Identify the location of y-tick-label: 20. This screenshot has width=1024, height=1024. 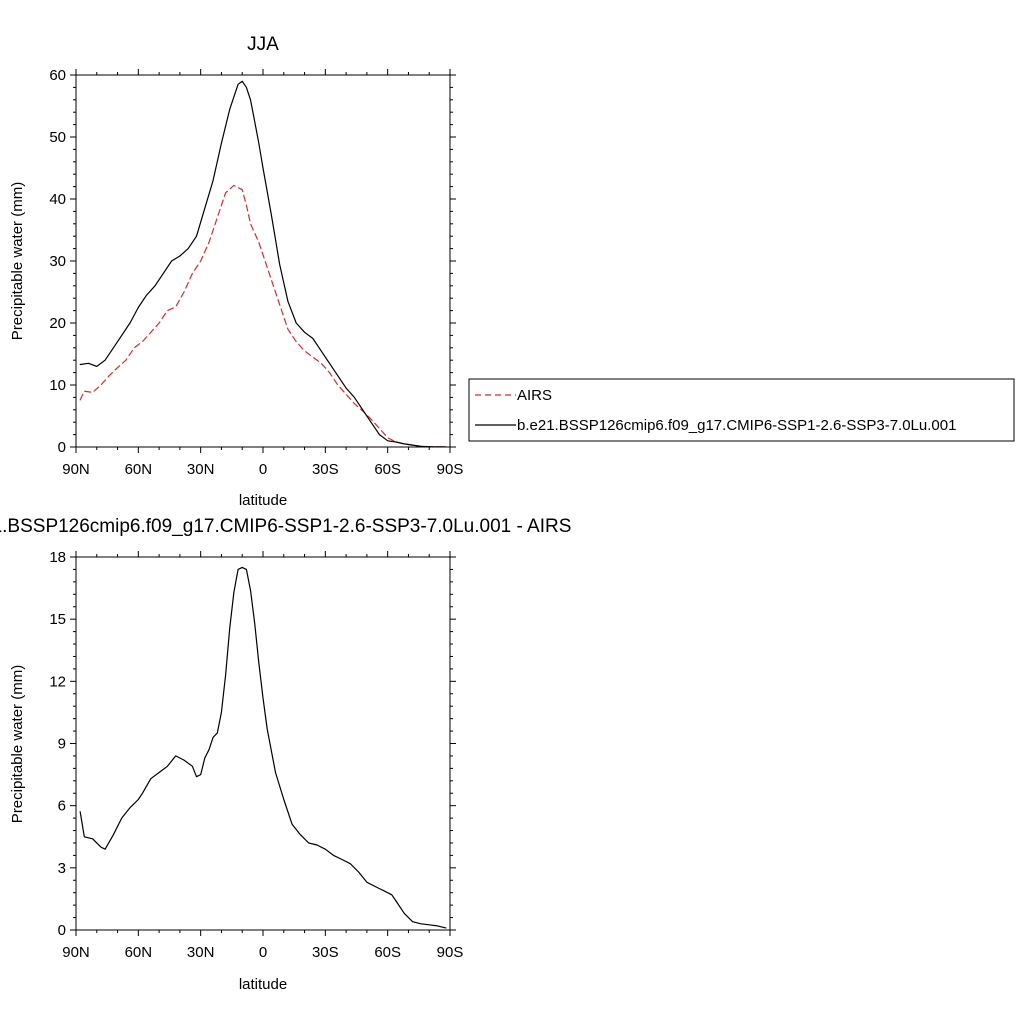
(57, 323).